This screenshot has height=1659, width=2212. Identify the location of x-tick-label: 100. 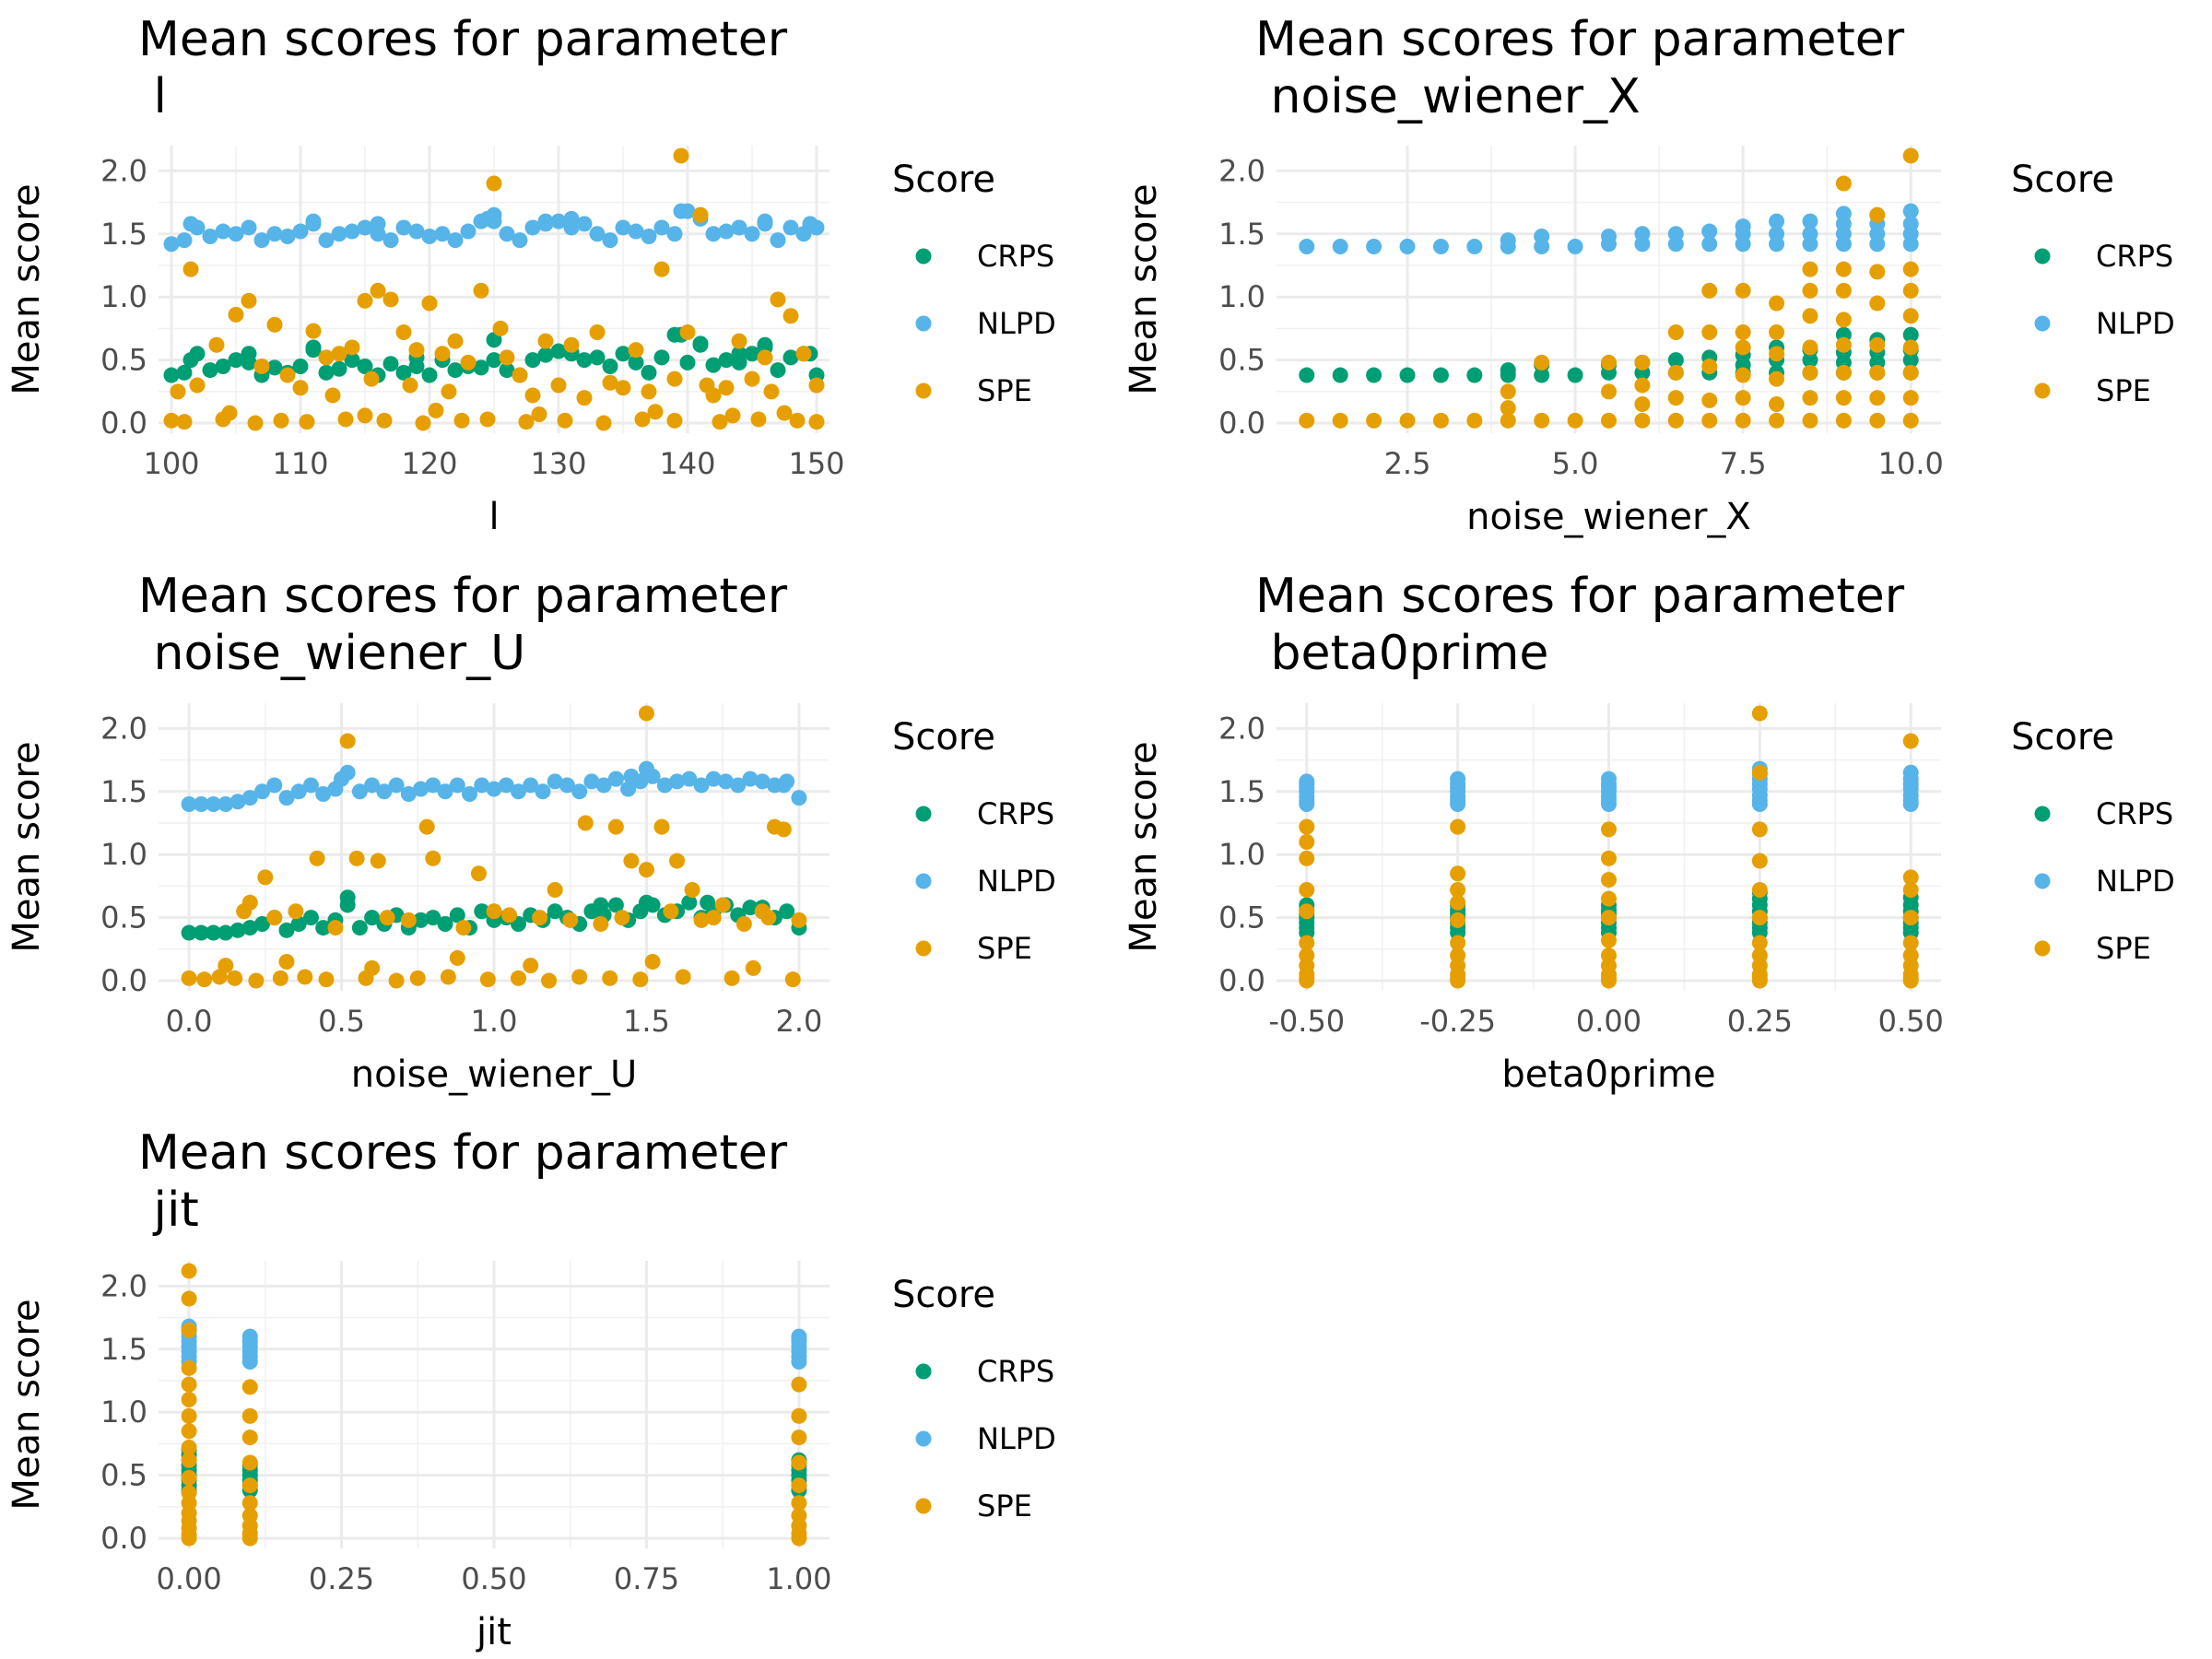
(171, 463).